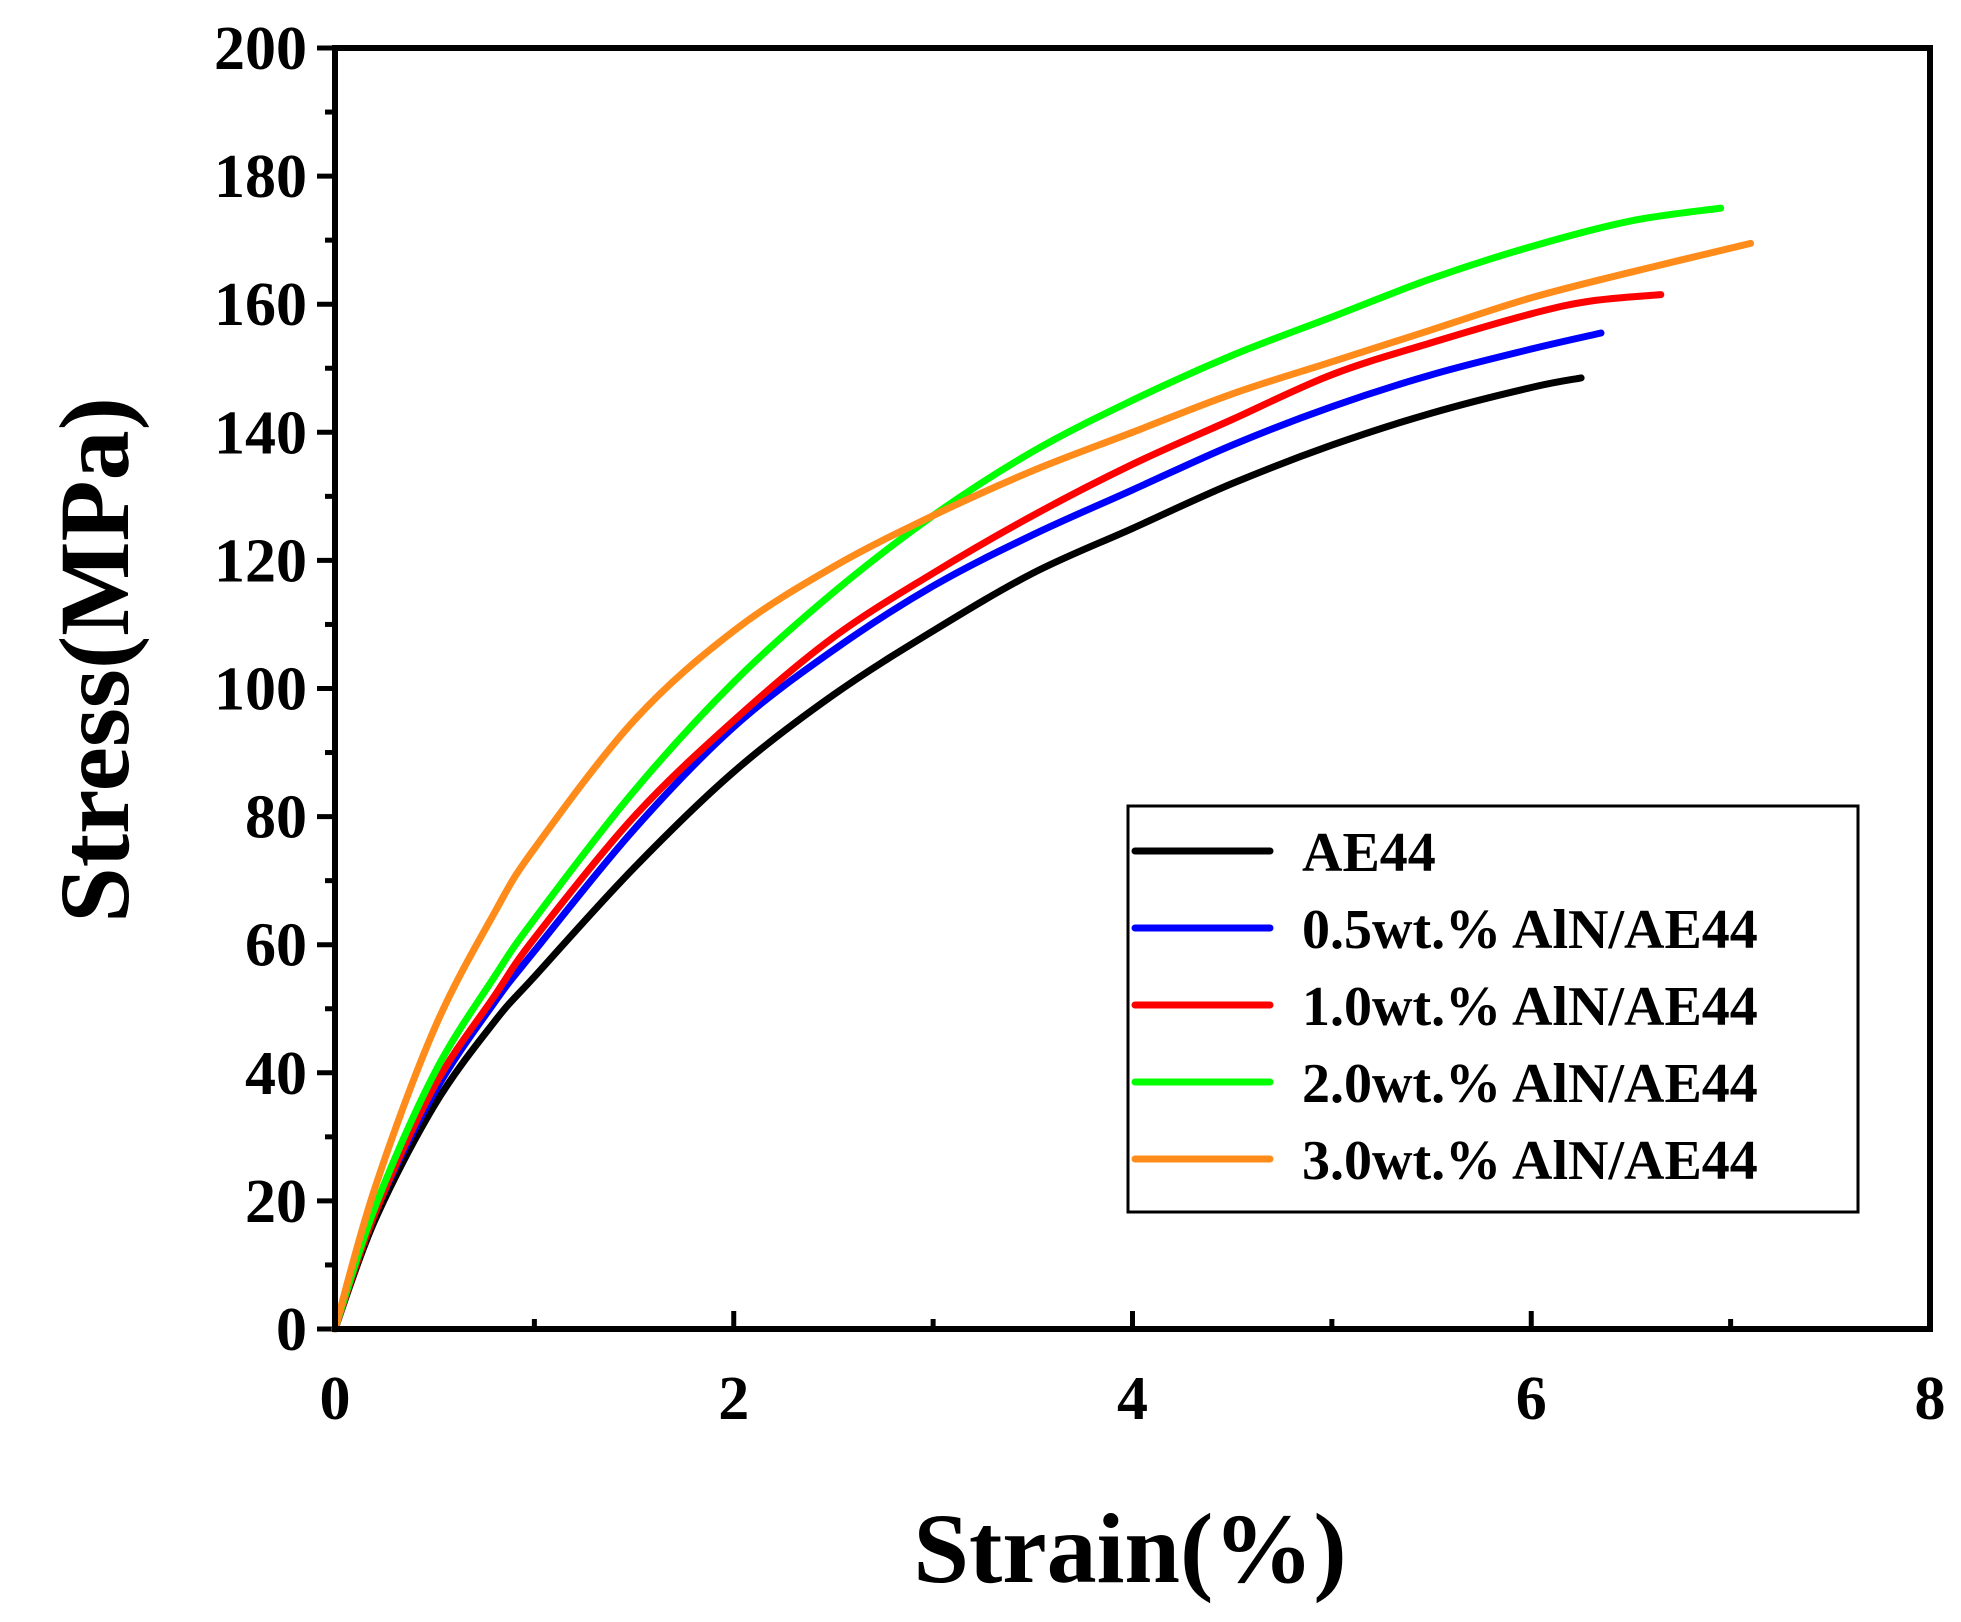 This screenshot has width=1961, height=1622. What do you see at coordinates (1369, 853) in the screenshot?
I see `legend-label-1: AE44` at bounding box center [1369, 853].